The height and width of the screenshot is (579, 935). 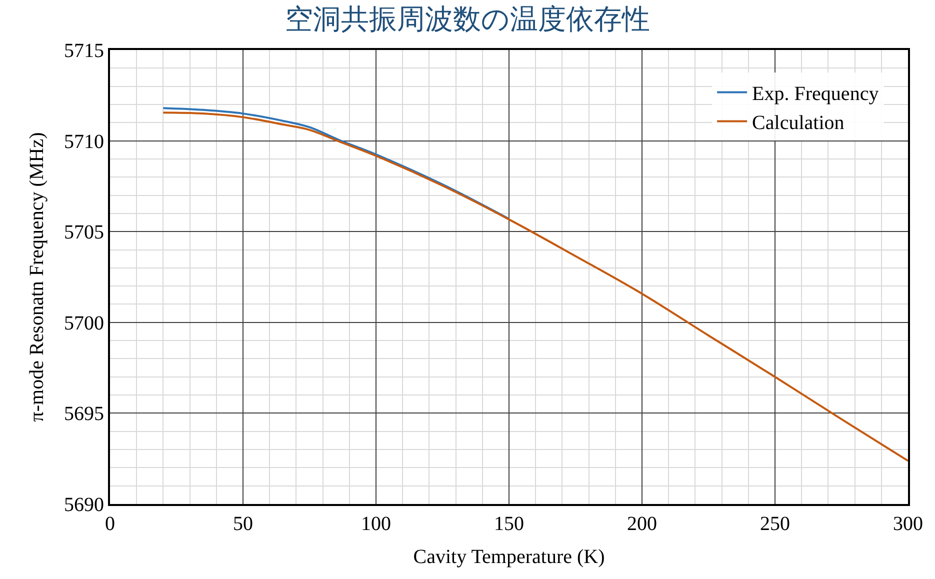 I want to click on y-tick-label: 5705, so click(x=84, y=233).